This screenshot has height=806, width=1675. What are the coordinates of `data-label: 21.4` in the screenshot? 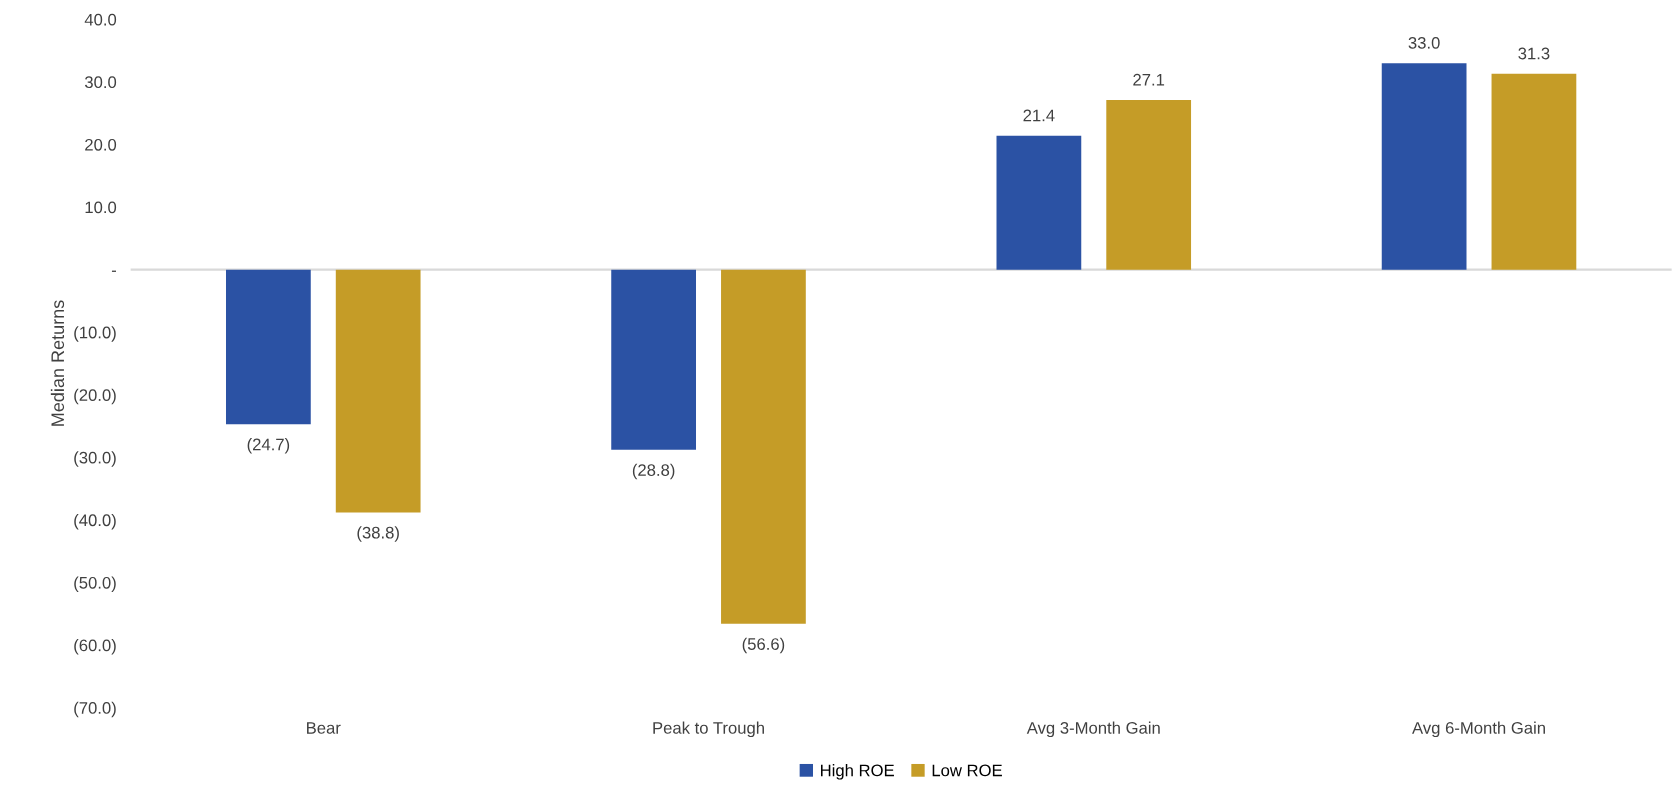 It's located at (1039, 115).